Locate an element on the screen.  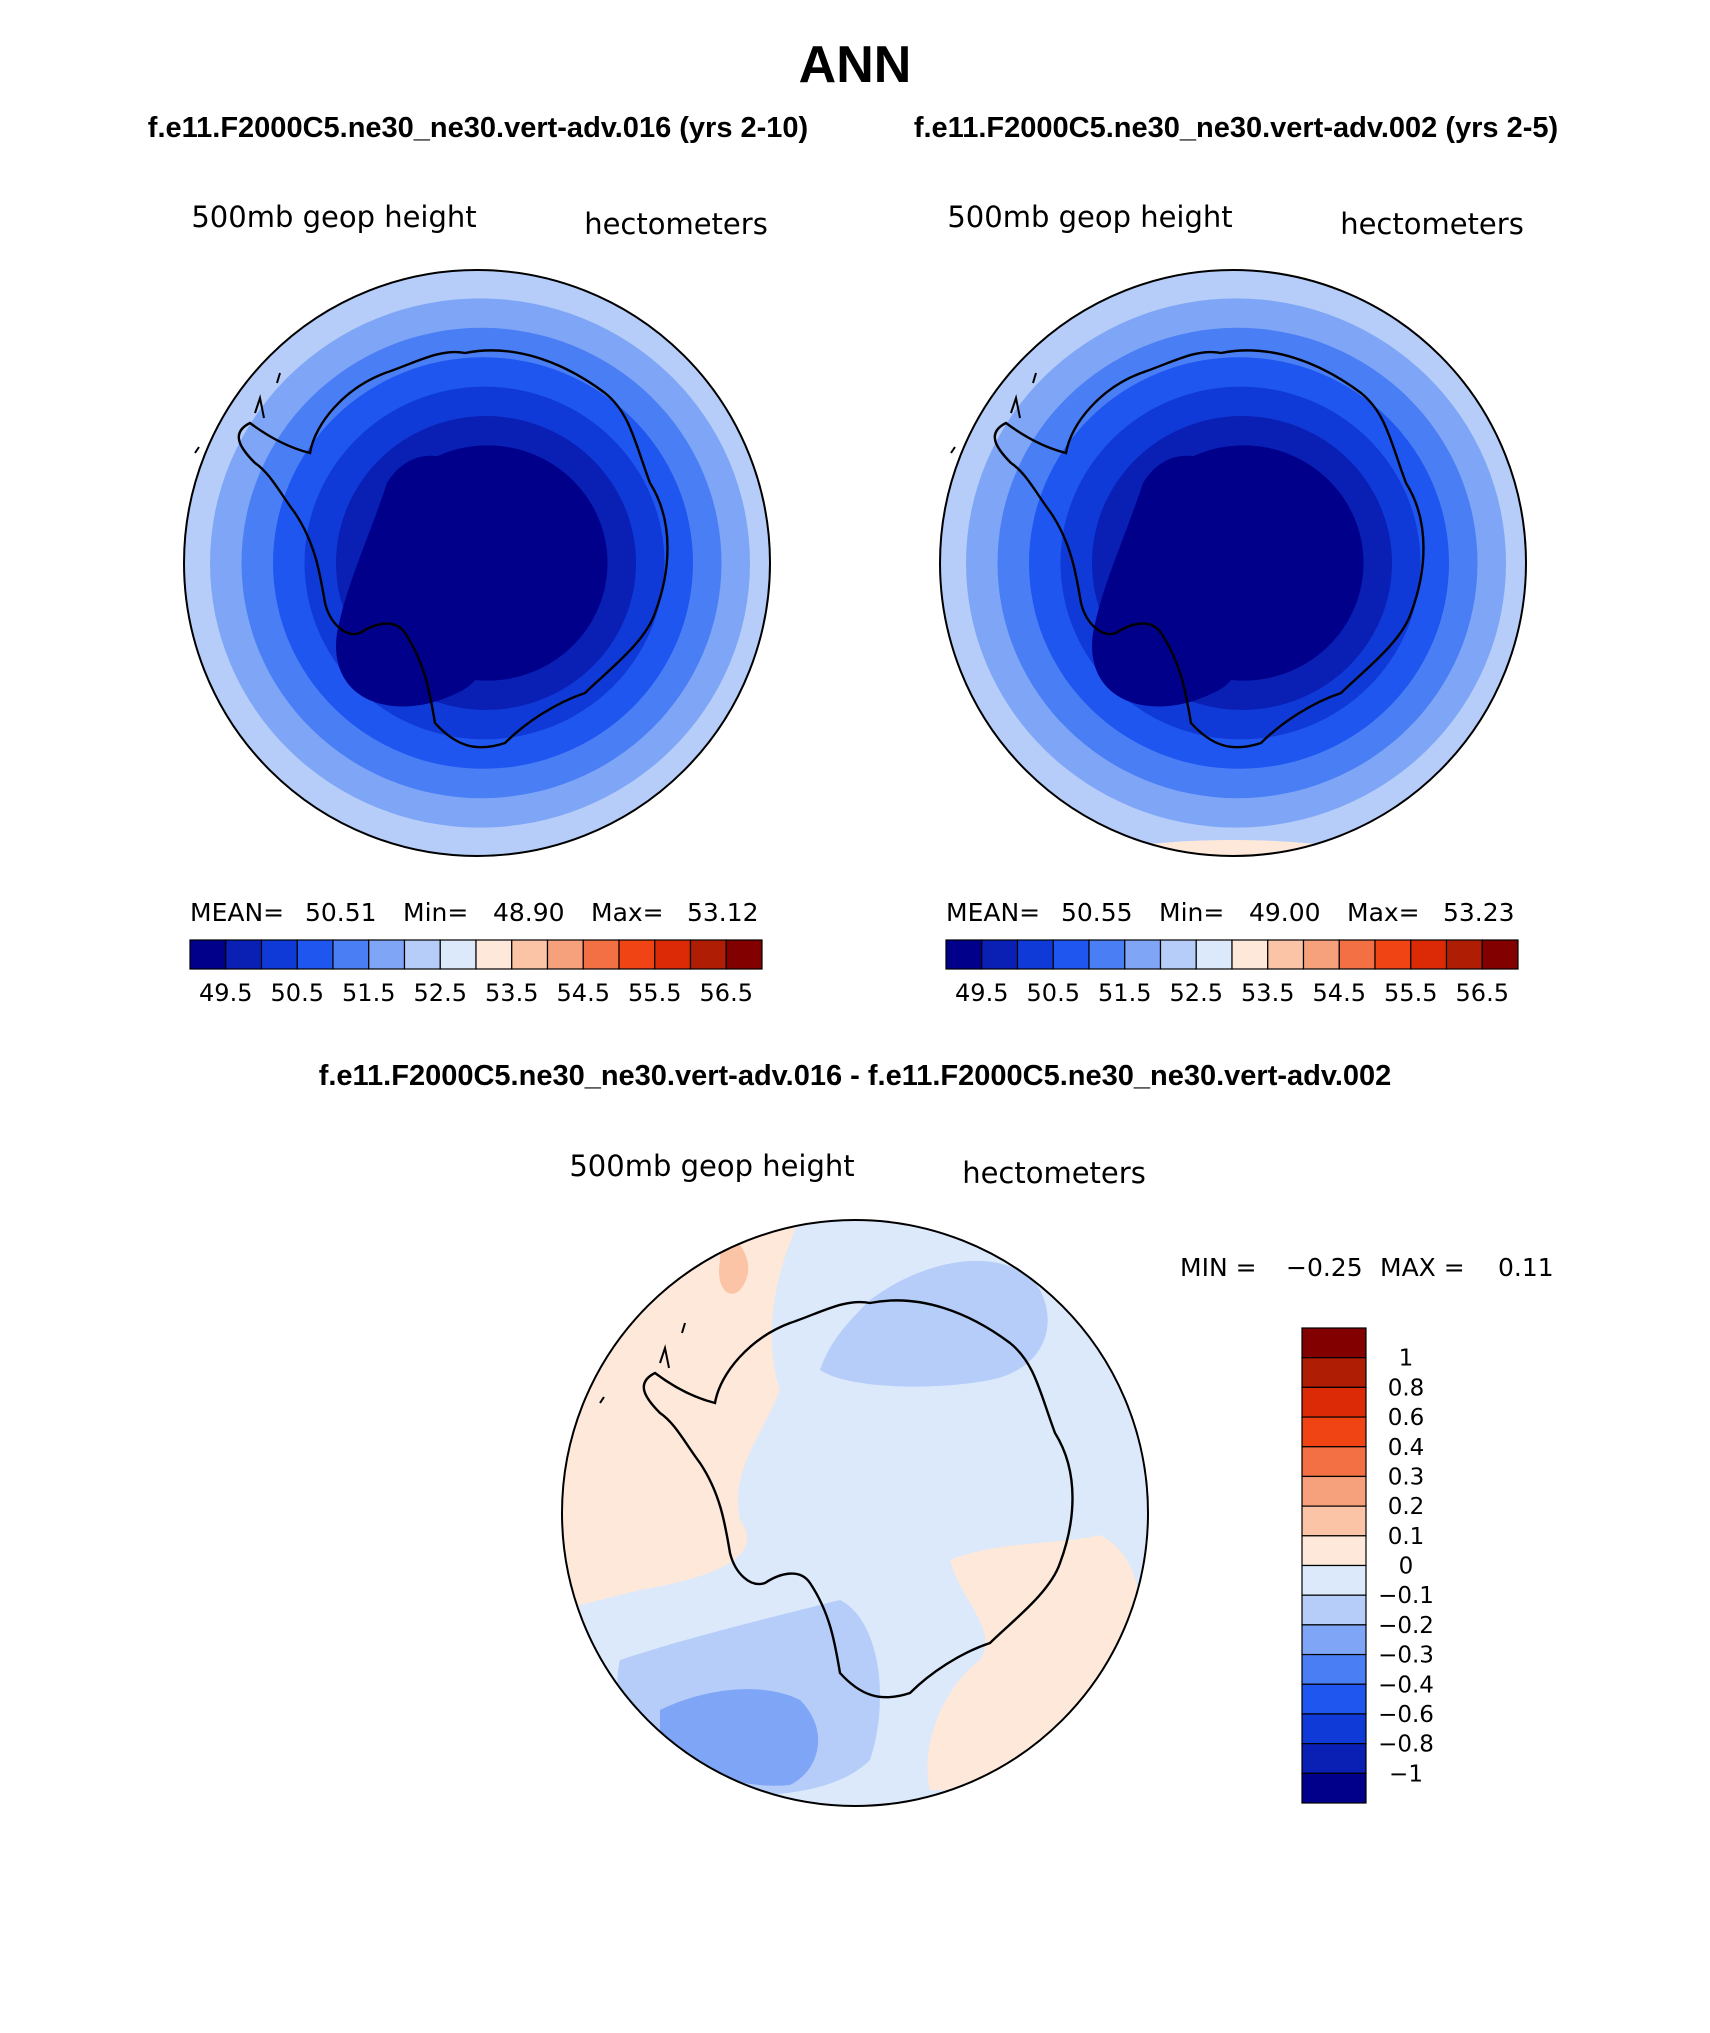
left-stats: MEAN= 50.51 Min= 48.90 Max= 53.12 is located at coordinates (474, 912).